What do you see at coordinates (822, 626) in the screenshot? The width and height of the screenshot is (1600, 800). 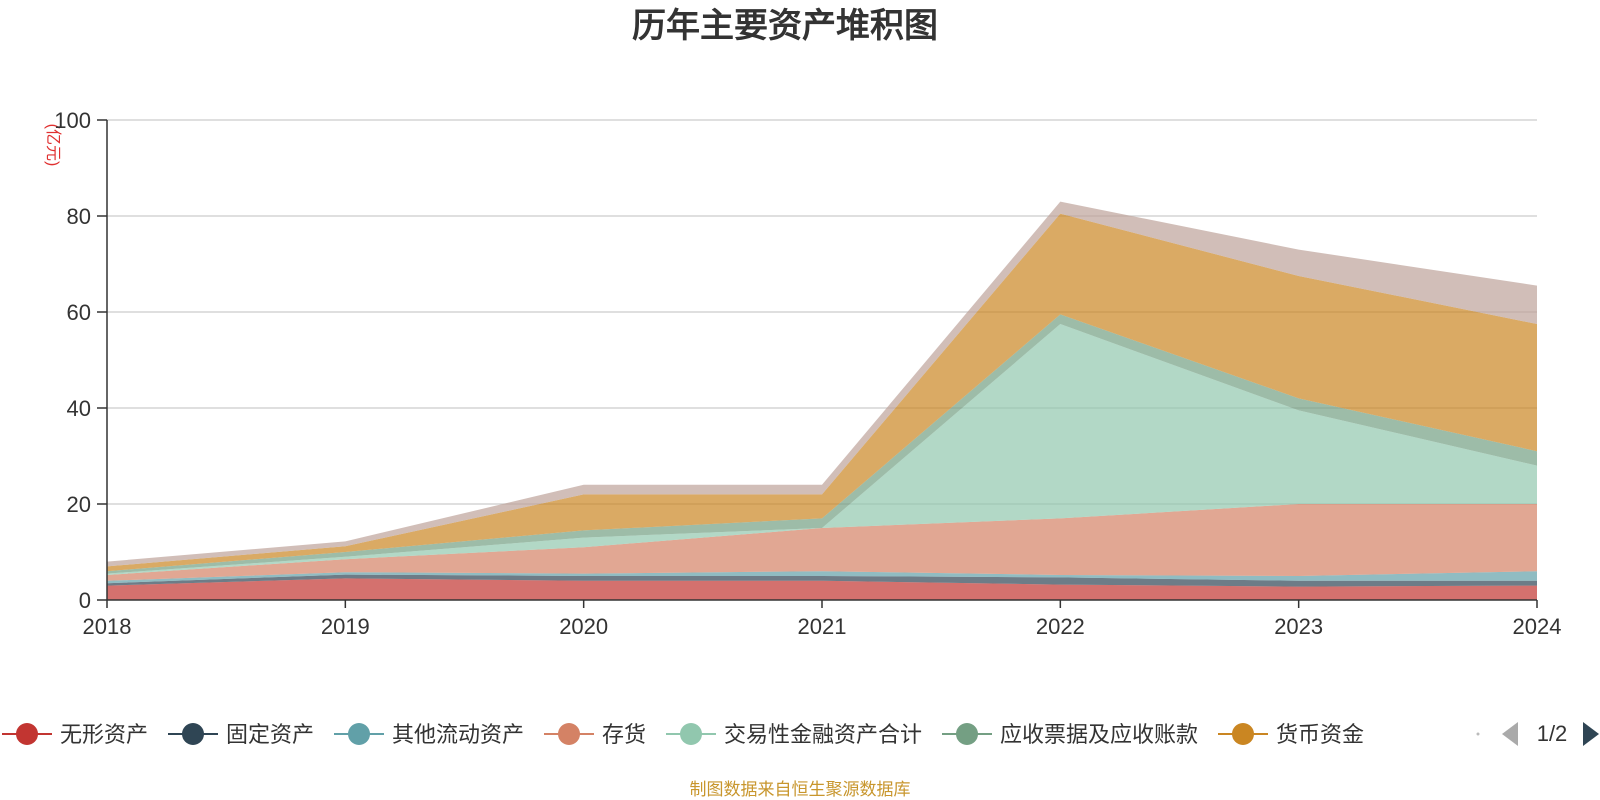 I see `x-tick-label-2021: 2021` at bounding box center [822, 626].